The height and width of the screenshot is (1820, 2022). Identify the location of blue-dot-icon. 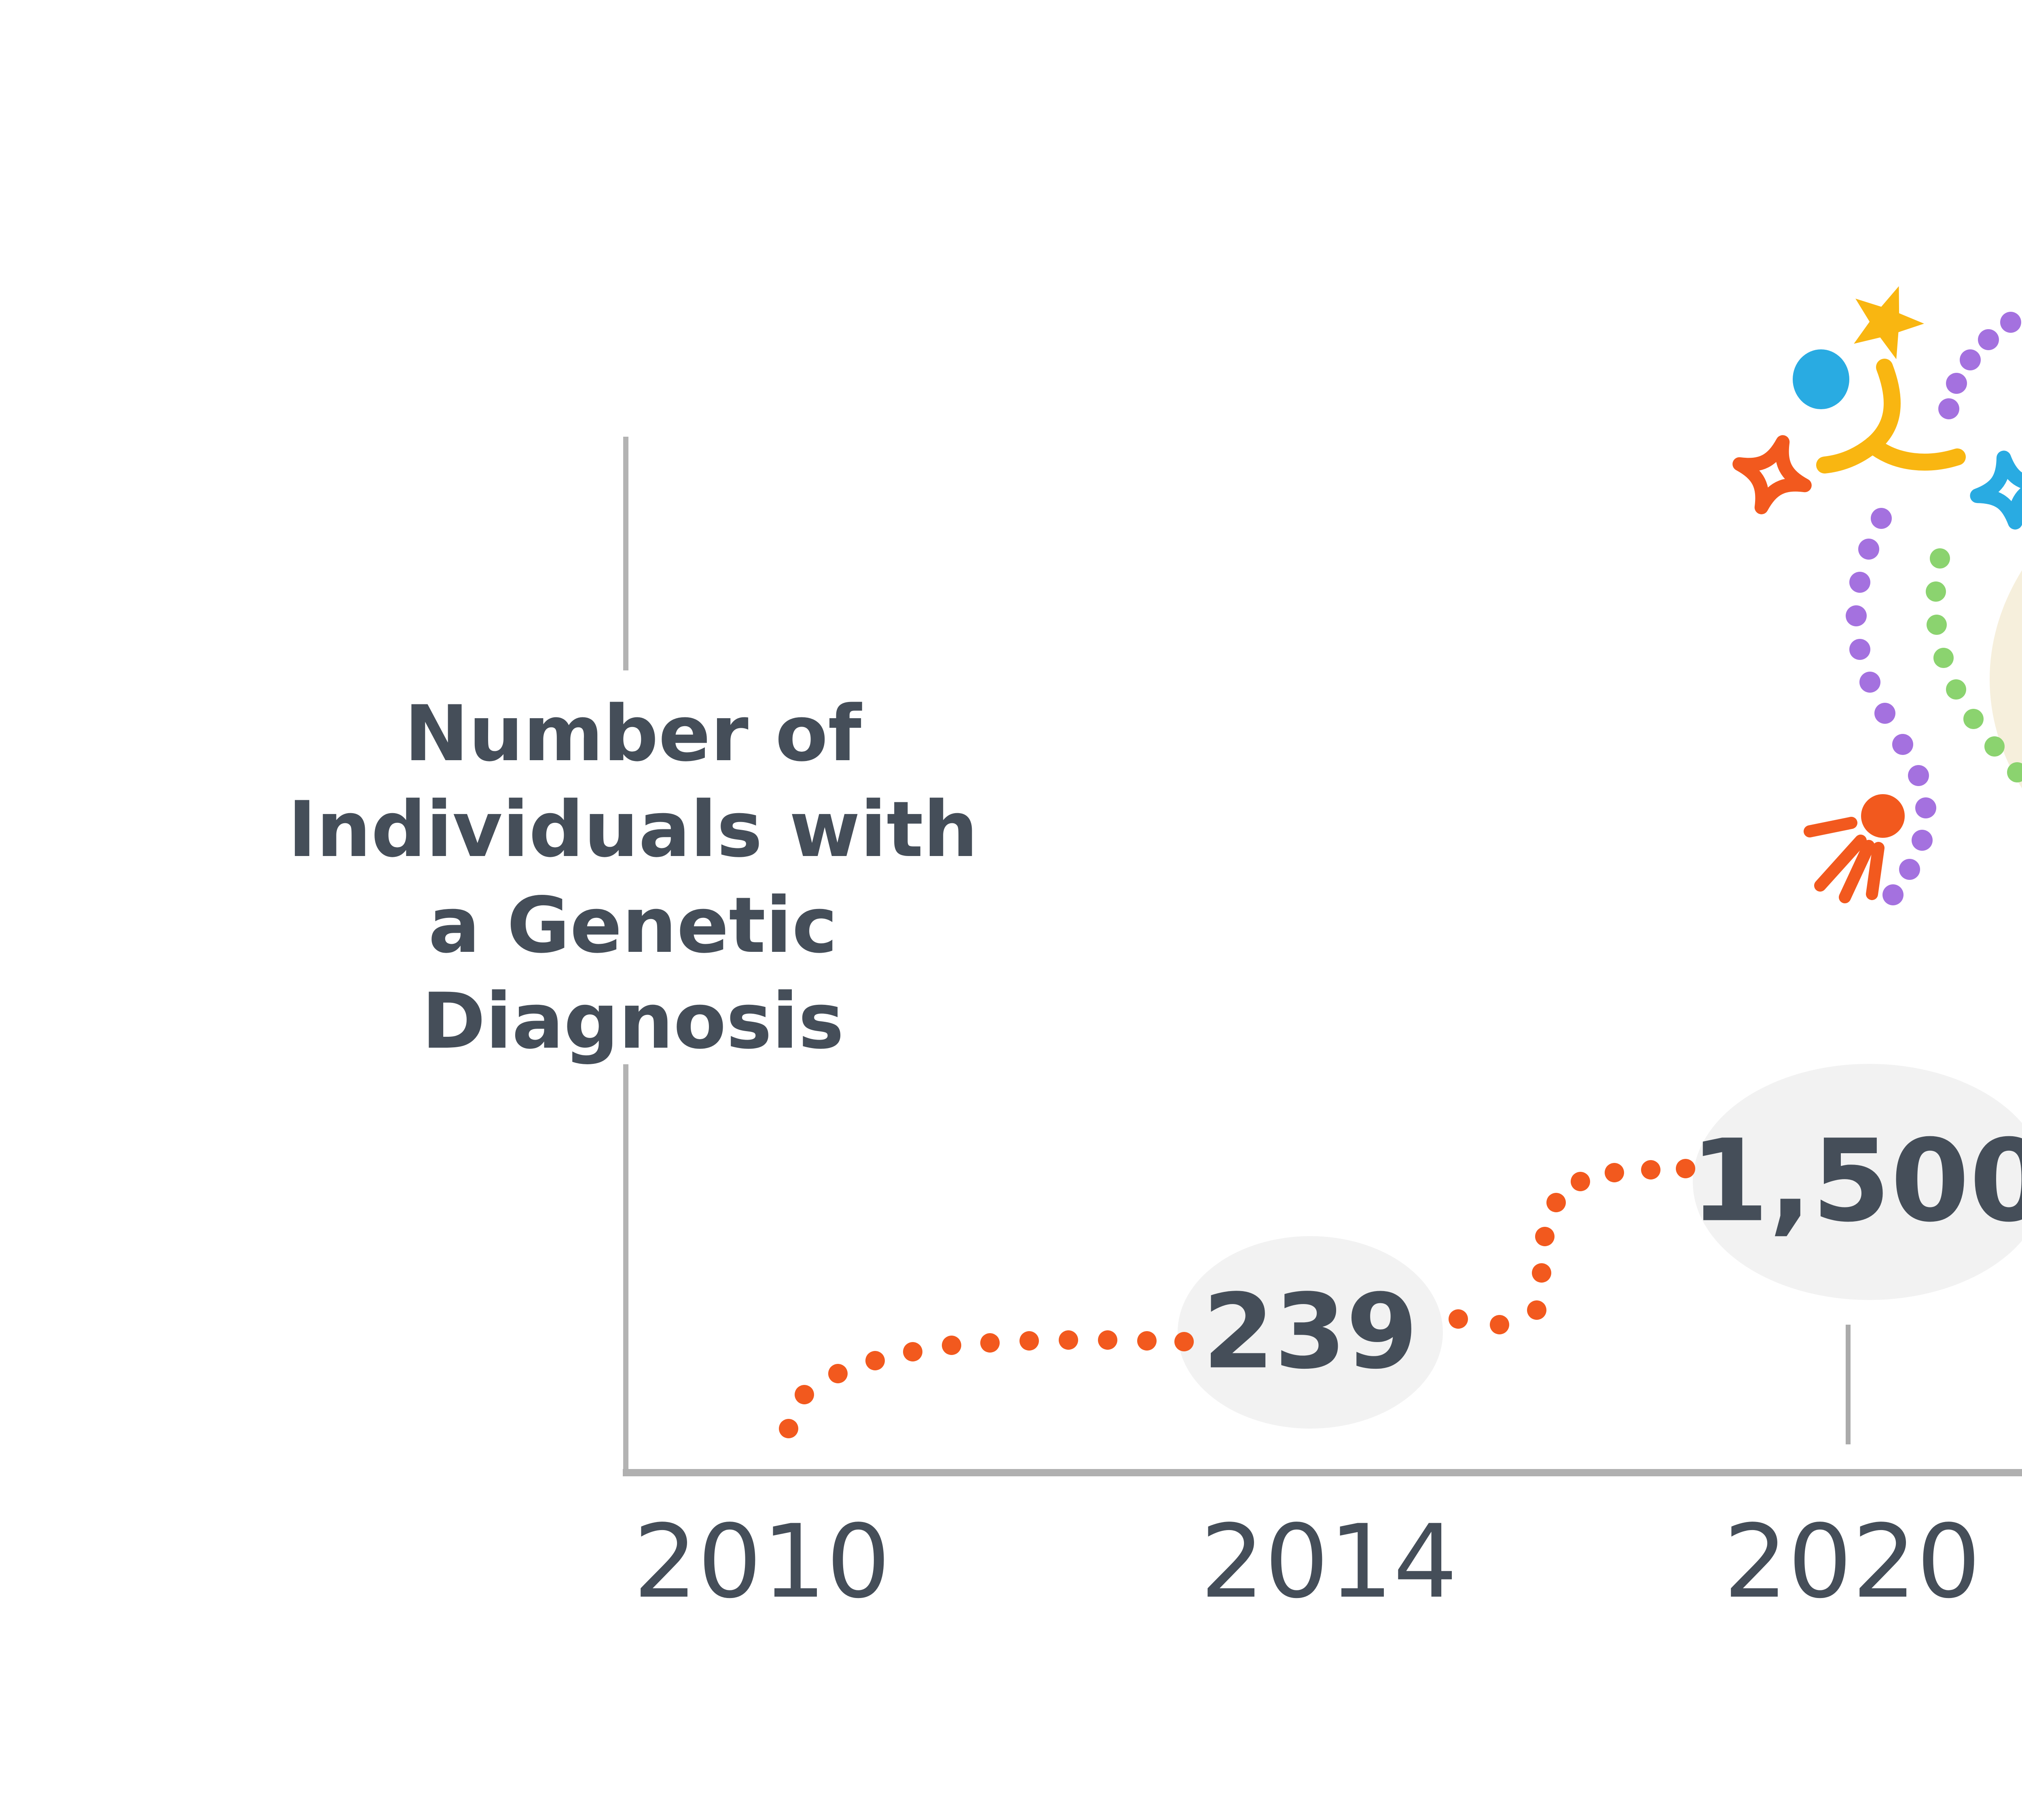
(1821, 379).